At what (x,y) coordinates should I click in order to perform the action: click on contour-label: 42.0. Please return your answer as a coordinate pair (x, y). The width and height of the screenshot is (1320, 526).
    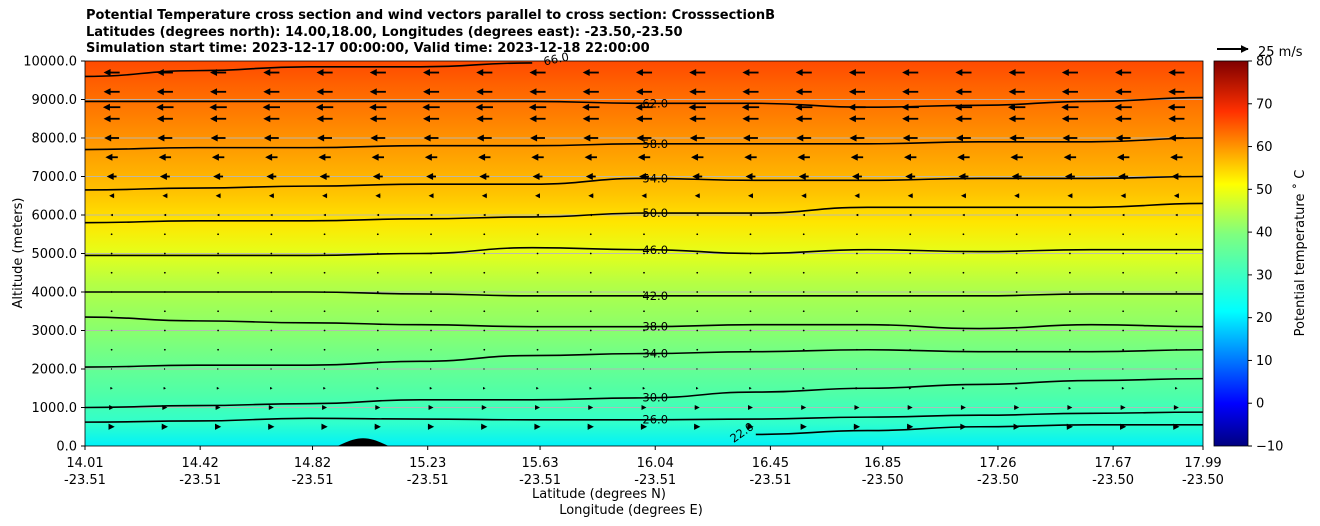
    Looking at the image, I should click on (655, 296).